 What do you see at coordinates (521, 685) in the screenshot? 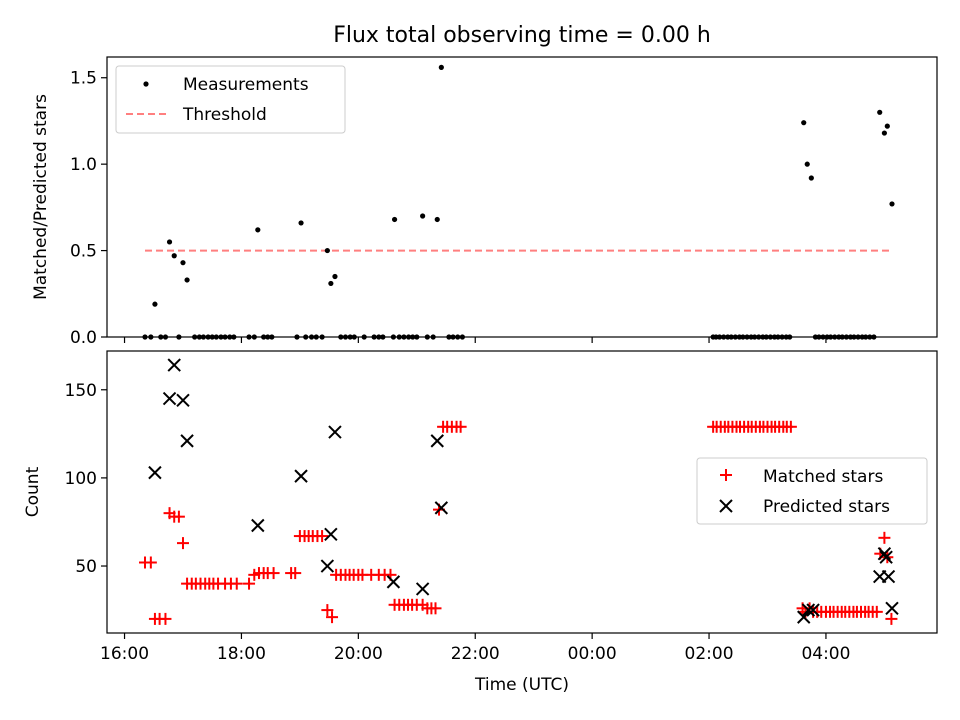
I see `bottom-xlabel: Time (UTC)` at bounding box center [521, 685].